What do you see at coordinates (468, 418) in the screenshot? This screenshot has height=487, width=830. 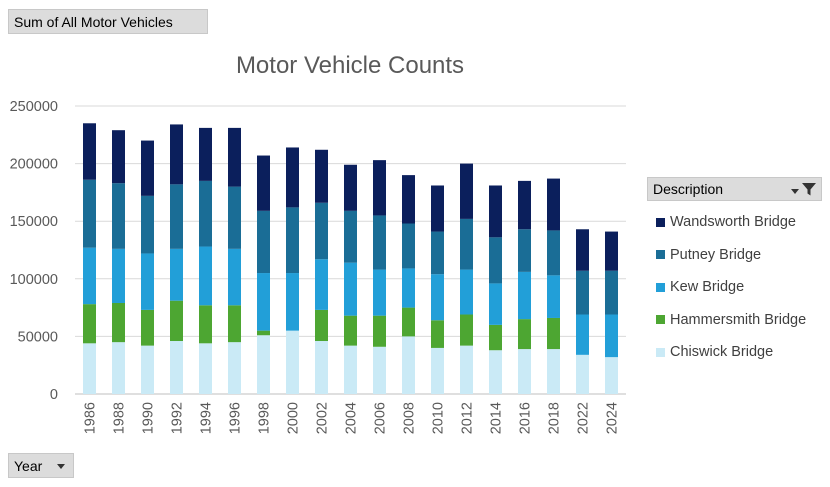 I see `x-tick-label: 2012` at bounding box center [468, 418].